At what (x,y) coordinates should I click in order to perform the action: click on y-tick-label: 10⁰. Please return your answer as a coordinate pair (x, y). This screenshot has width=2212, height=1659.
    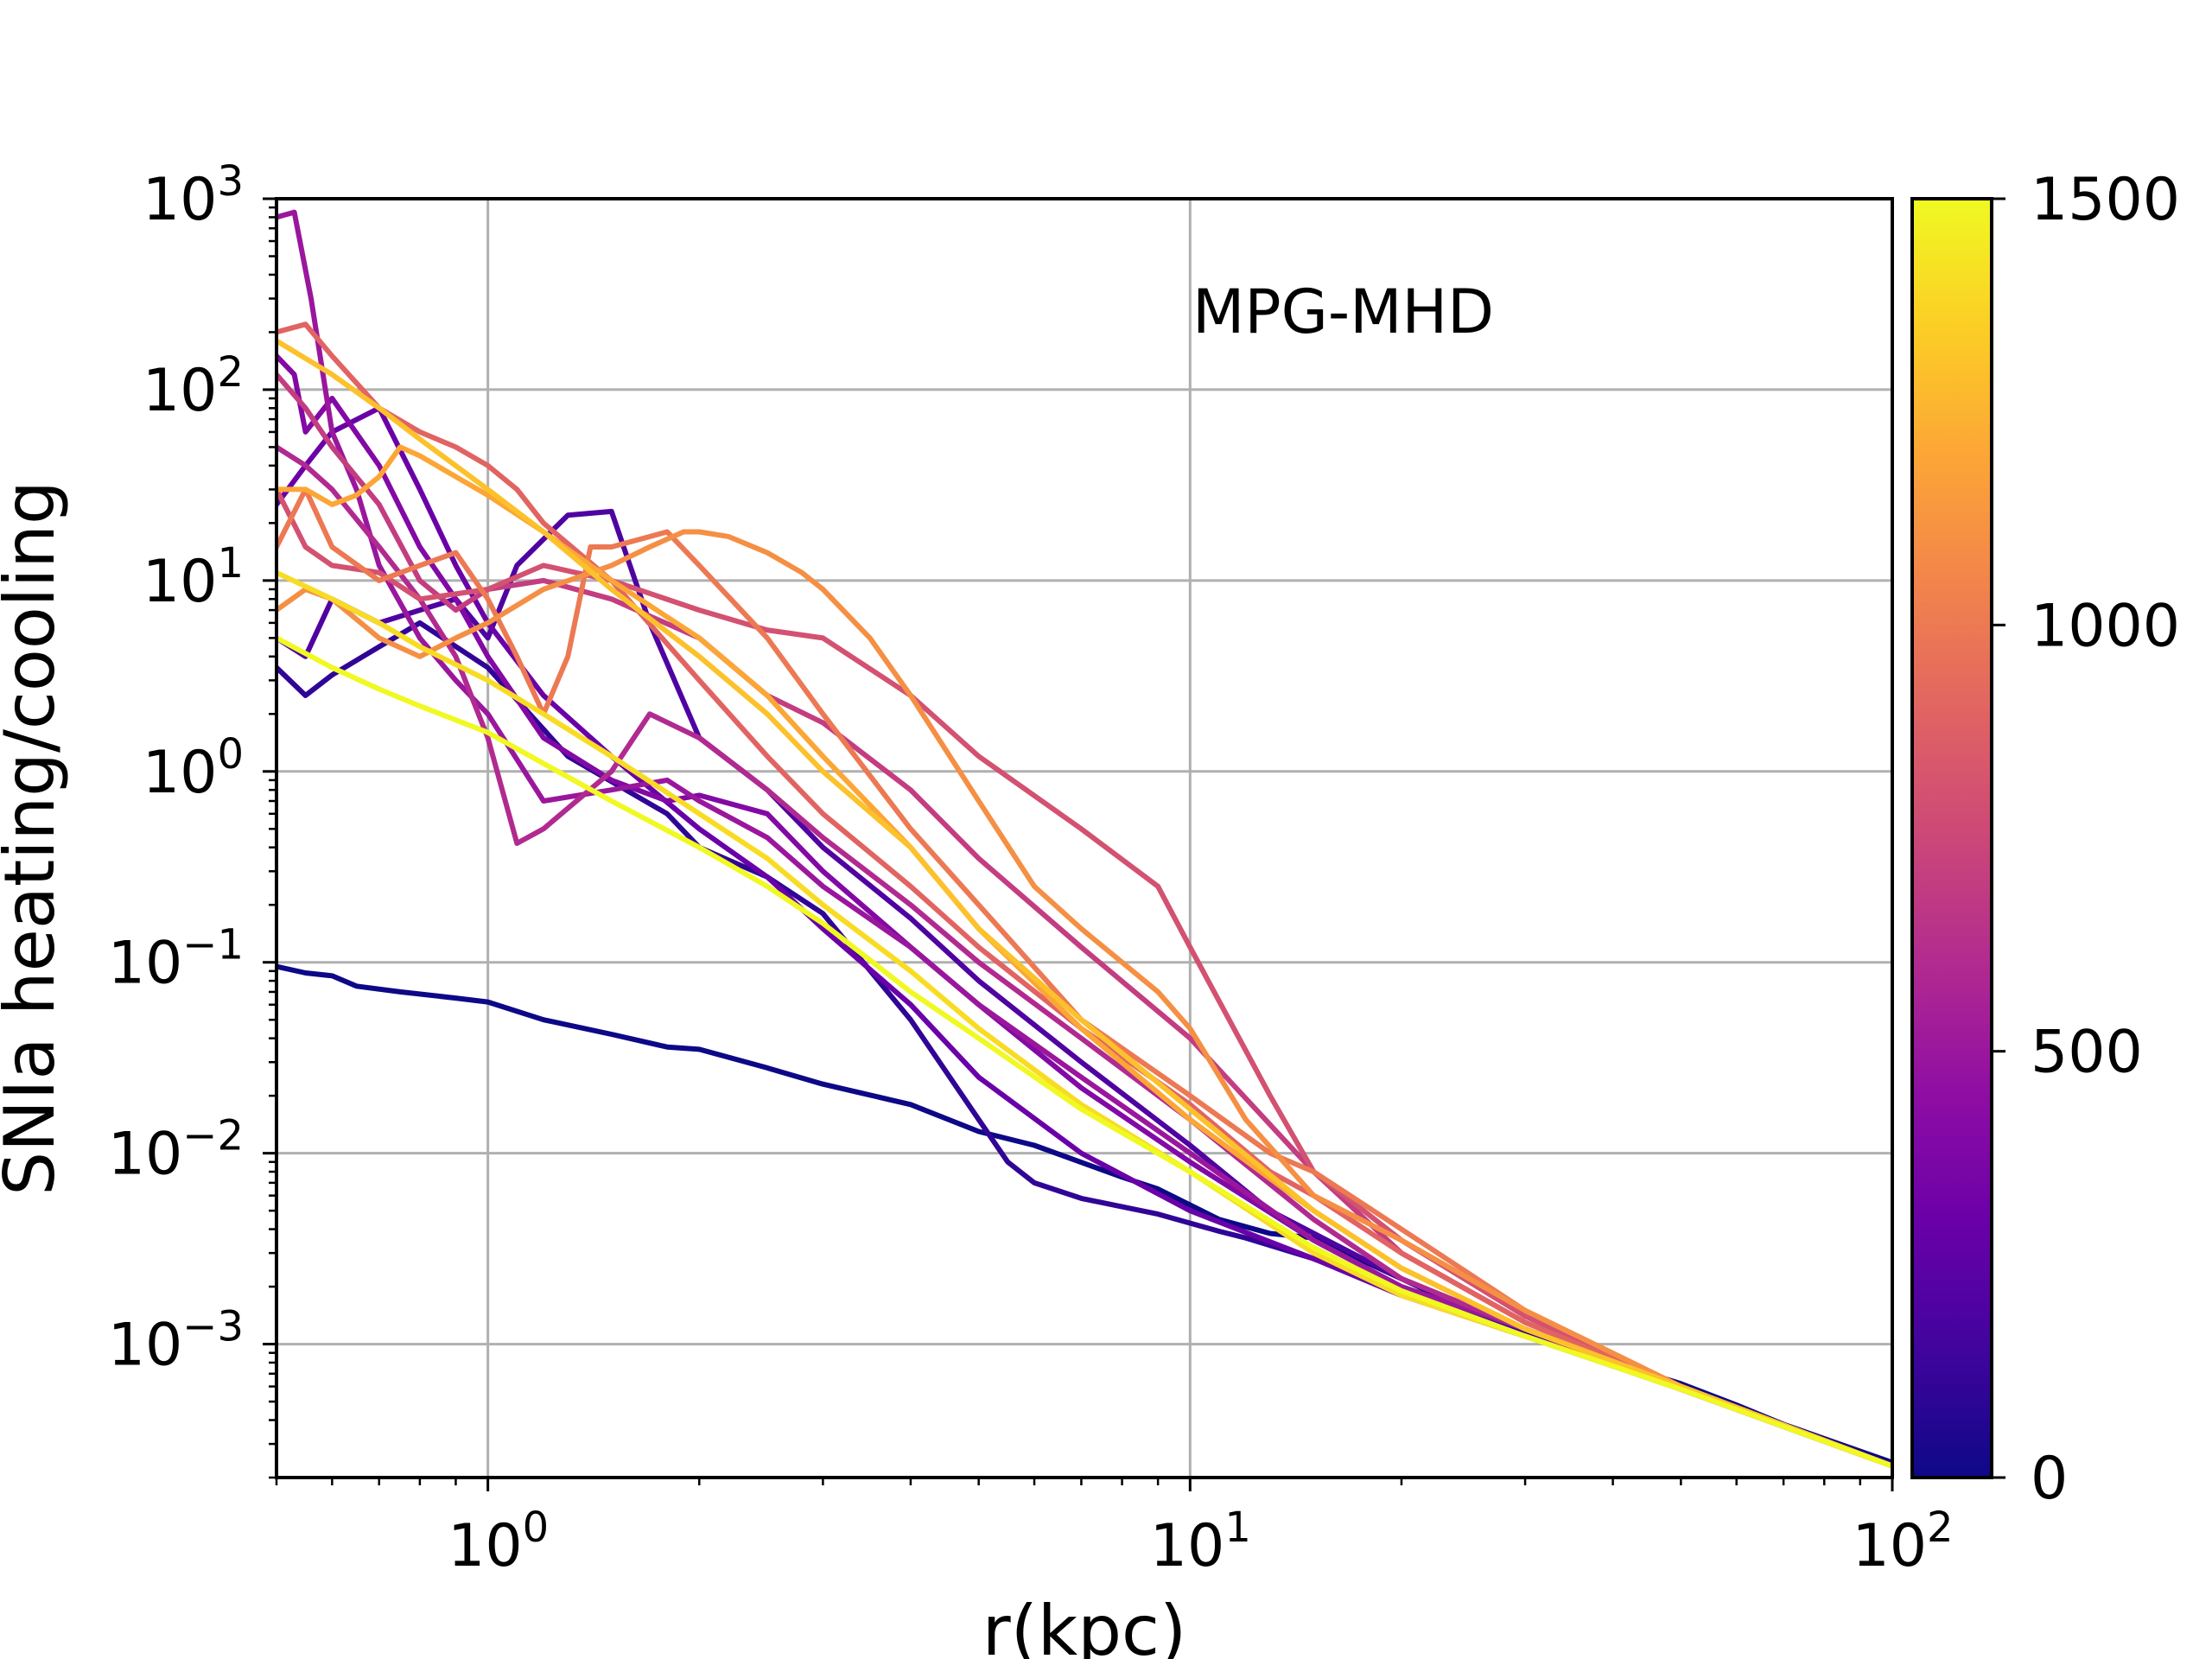
    Looking at the image, I should click on (193, 768).